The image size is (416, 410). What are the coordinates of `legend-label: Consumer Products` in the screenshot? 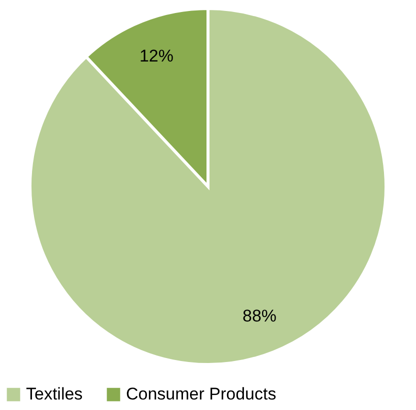 It's located at (201, 394).